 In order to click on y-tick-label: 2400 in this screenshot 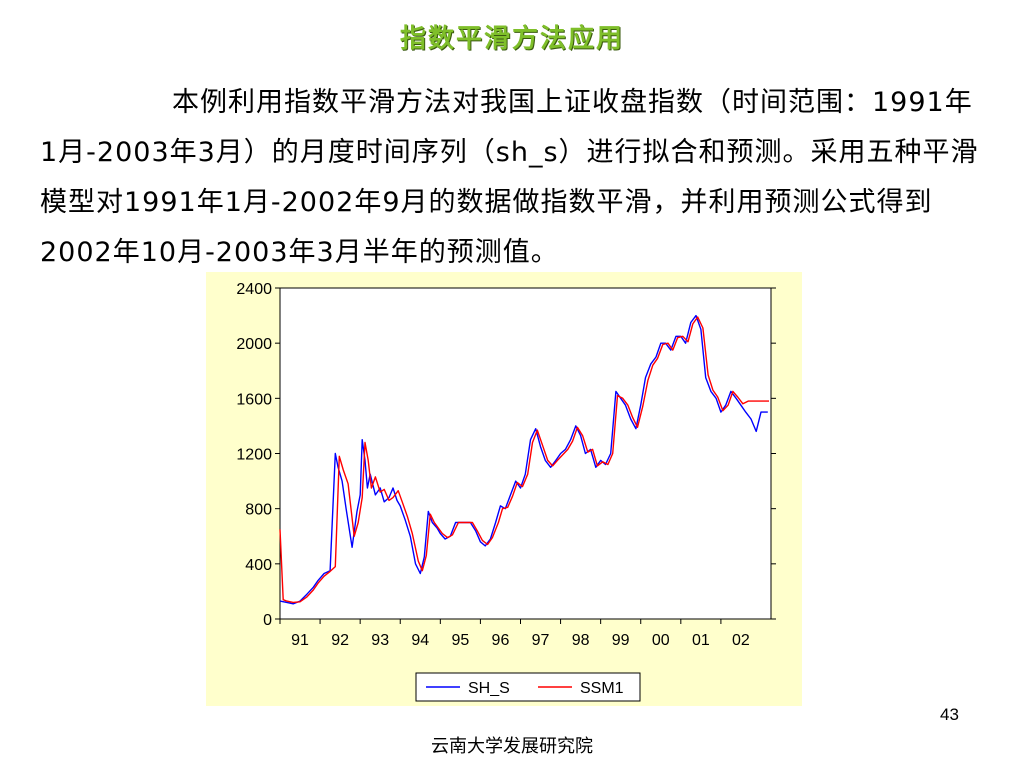, I will do `click(254, 289)`.